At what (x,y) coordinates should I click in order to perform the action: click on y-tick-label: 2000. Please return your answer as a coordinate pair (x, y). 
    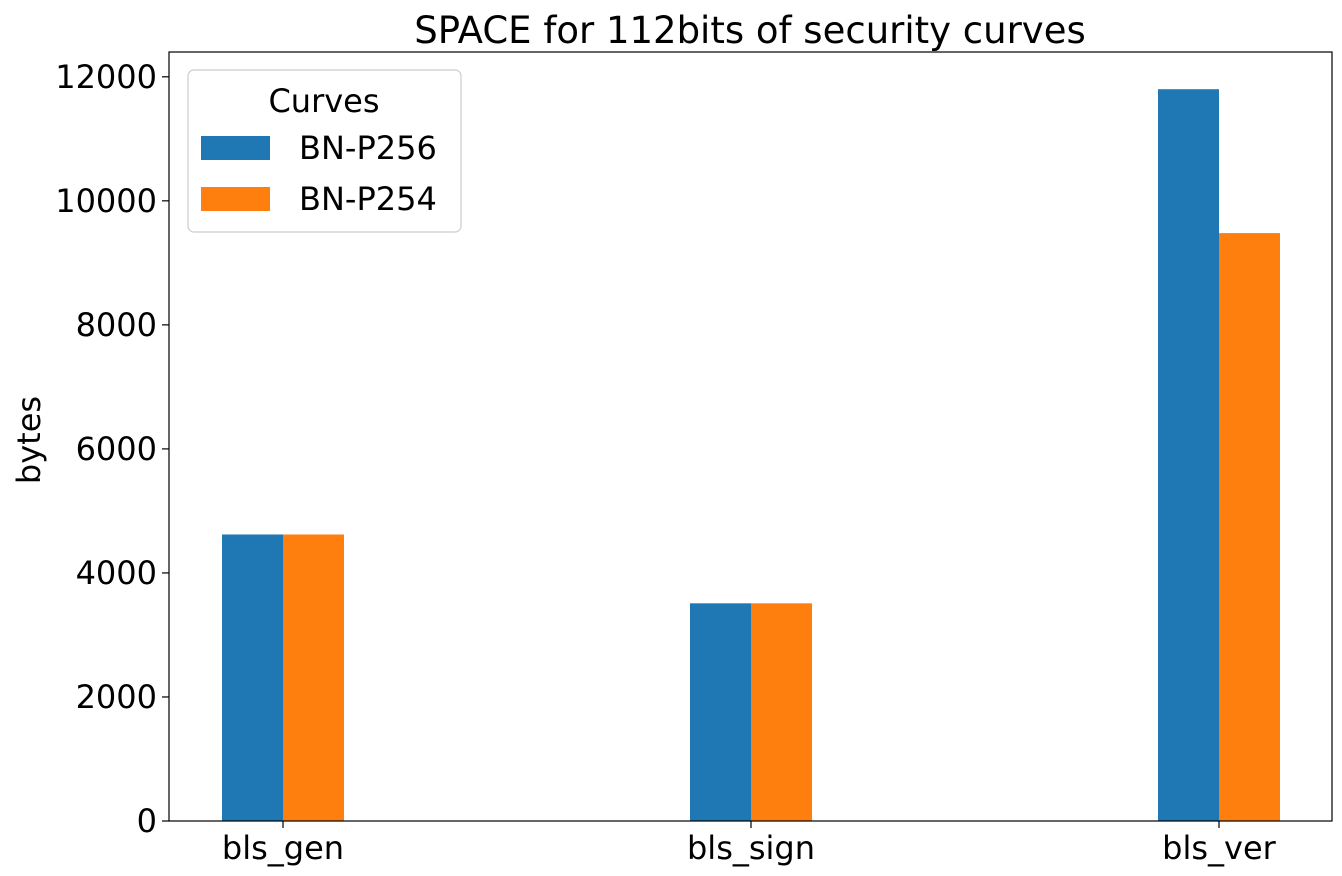
    Looking at the image, I should click on (116, 697).